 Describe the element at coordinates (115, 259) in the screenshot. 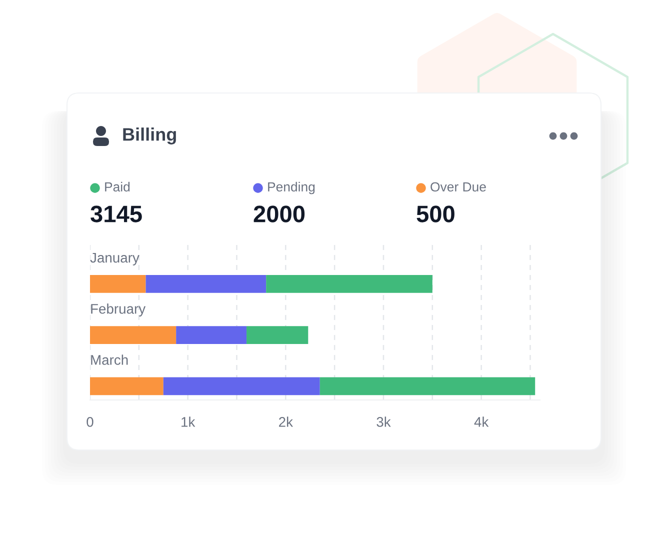

I see `y-tick-label: January` at that location.